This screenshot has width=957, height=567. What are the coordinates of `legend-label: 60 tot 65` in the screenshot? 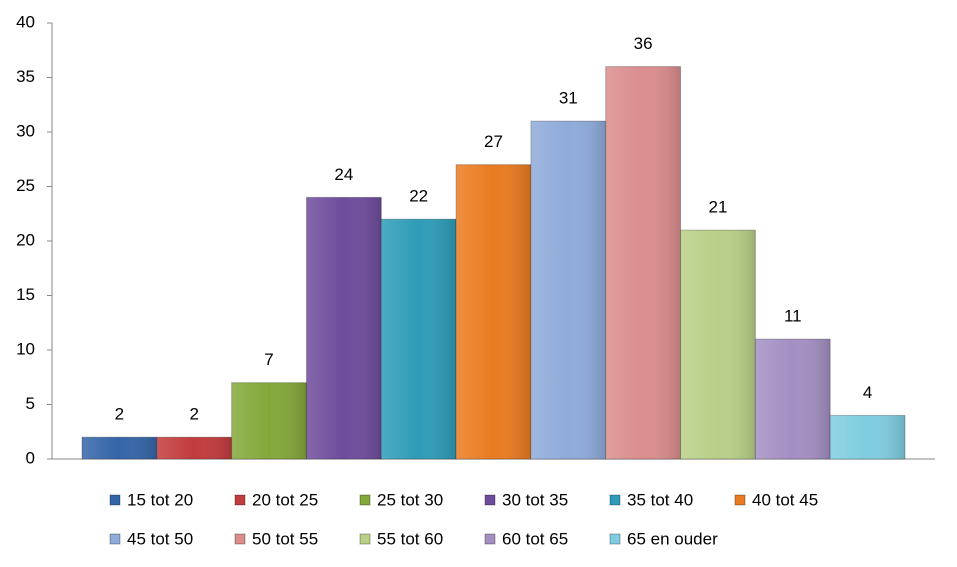 It's located at (535, 538).